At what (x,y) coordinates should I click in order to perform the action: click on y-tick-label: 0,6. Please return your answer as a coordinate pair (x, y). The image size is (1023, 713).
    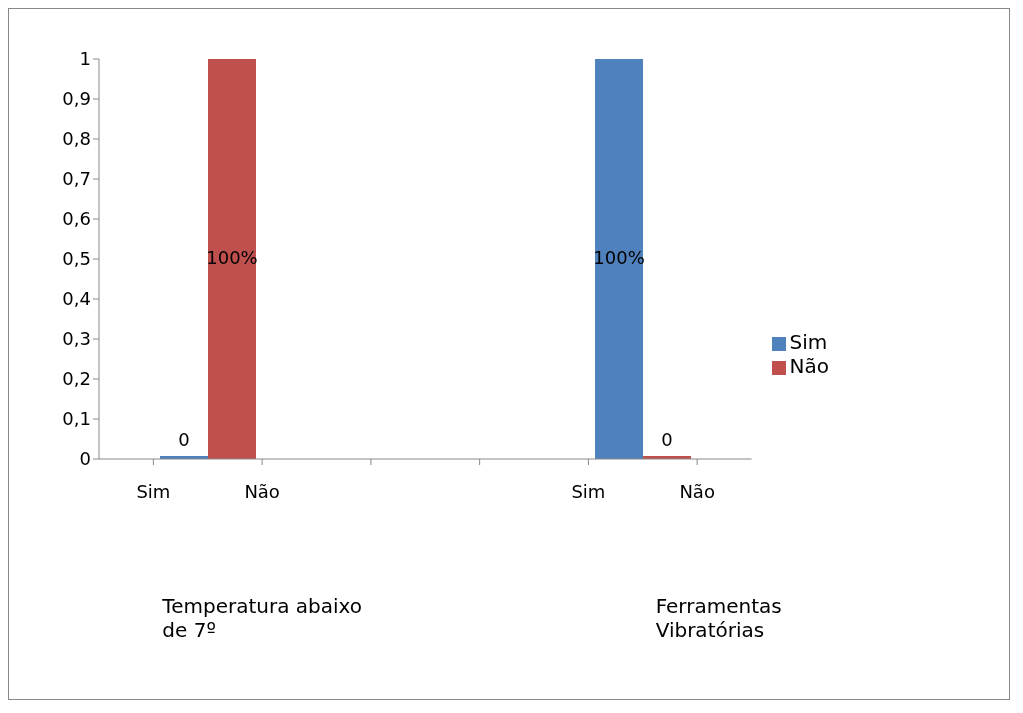
    Looking at the image, I should click on (76, 219).